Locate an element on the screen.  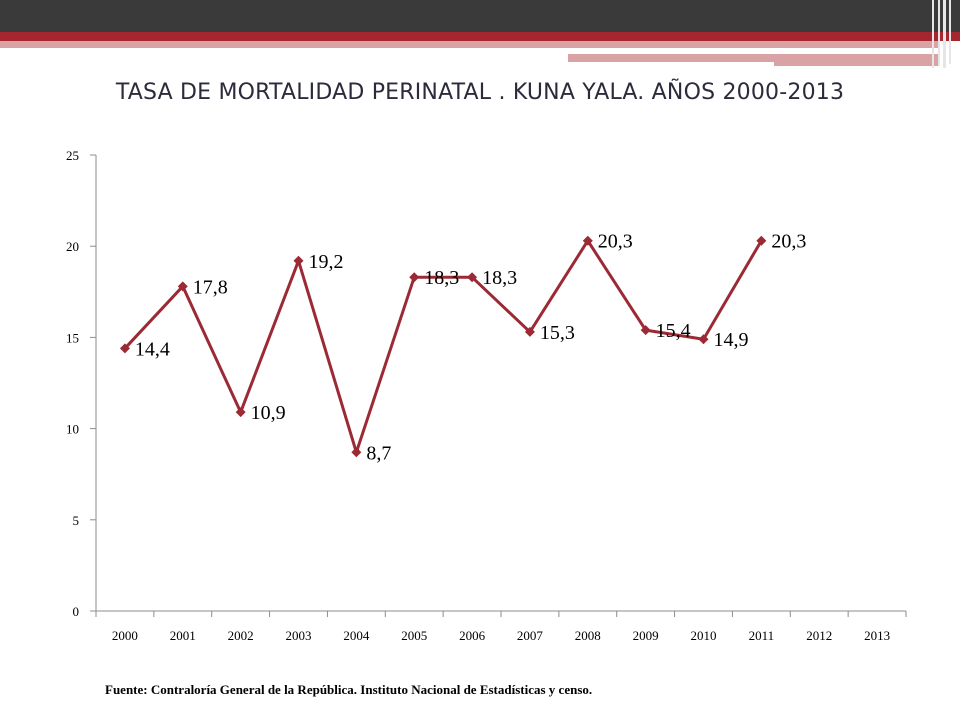
header-white-line is located at coordinates (728, 51).